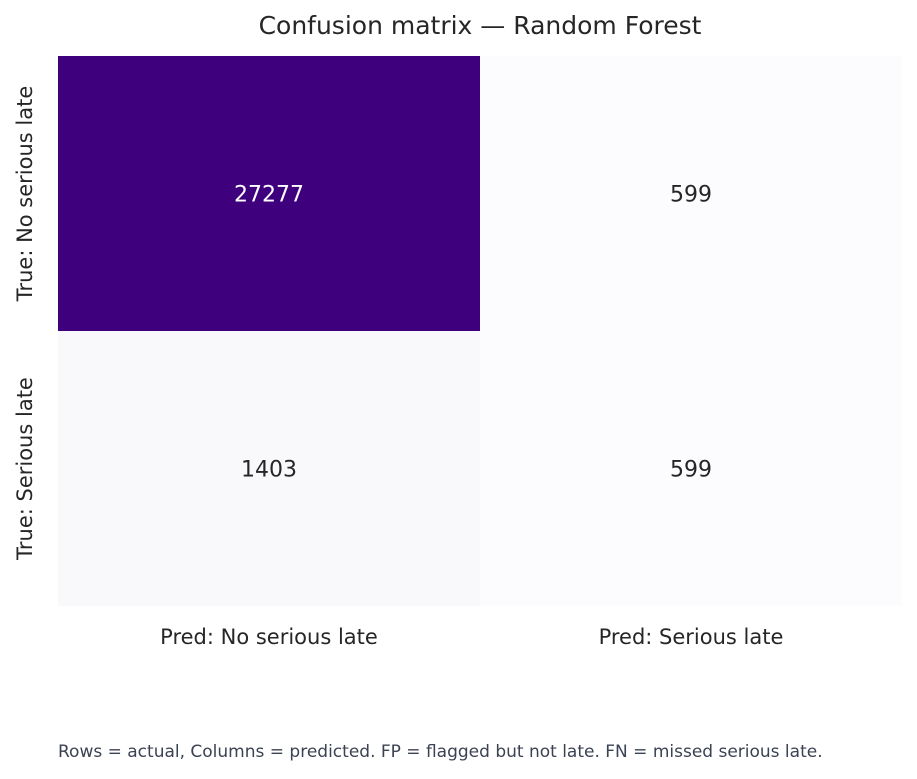  What do you see at coordinates (269, 637) in the screenshot?
I see `x-tick-label-0: Pred: No serious late` at bounding box center [269, 637].